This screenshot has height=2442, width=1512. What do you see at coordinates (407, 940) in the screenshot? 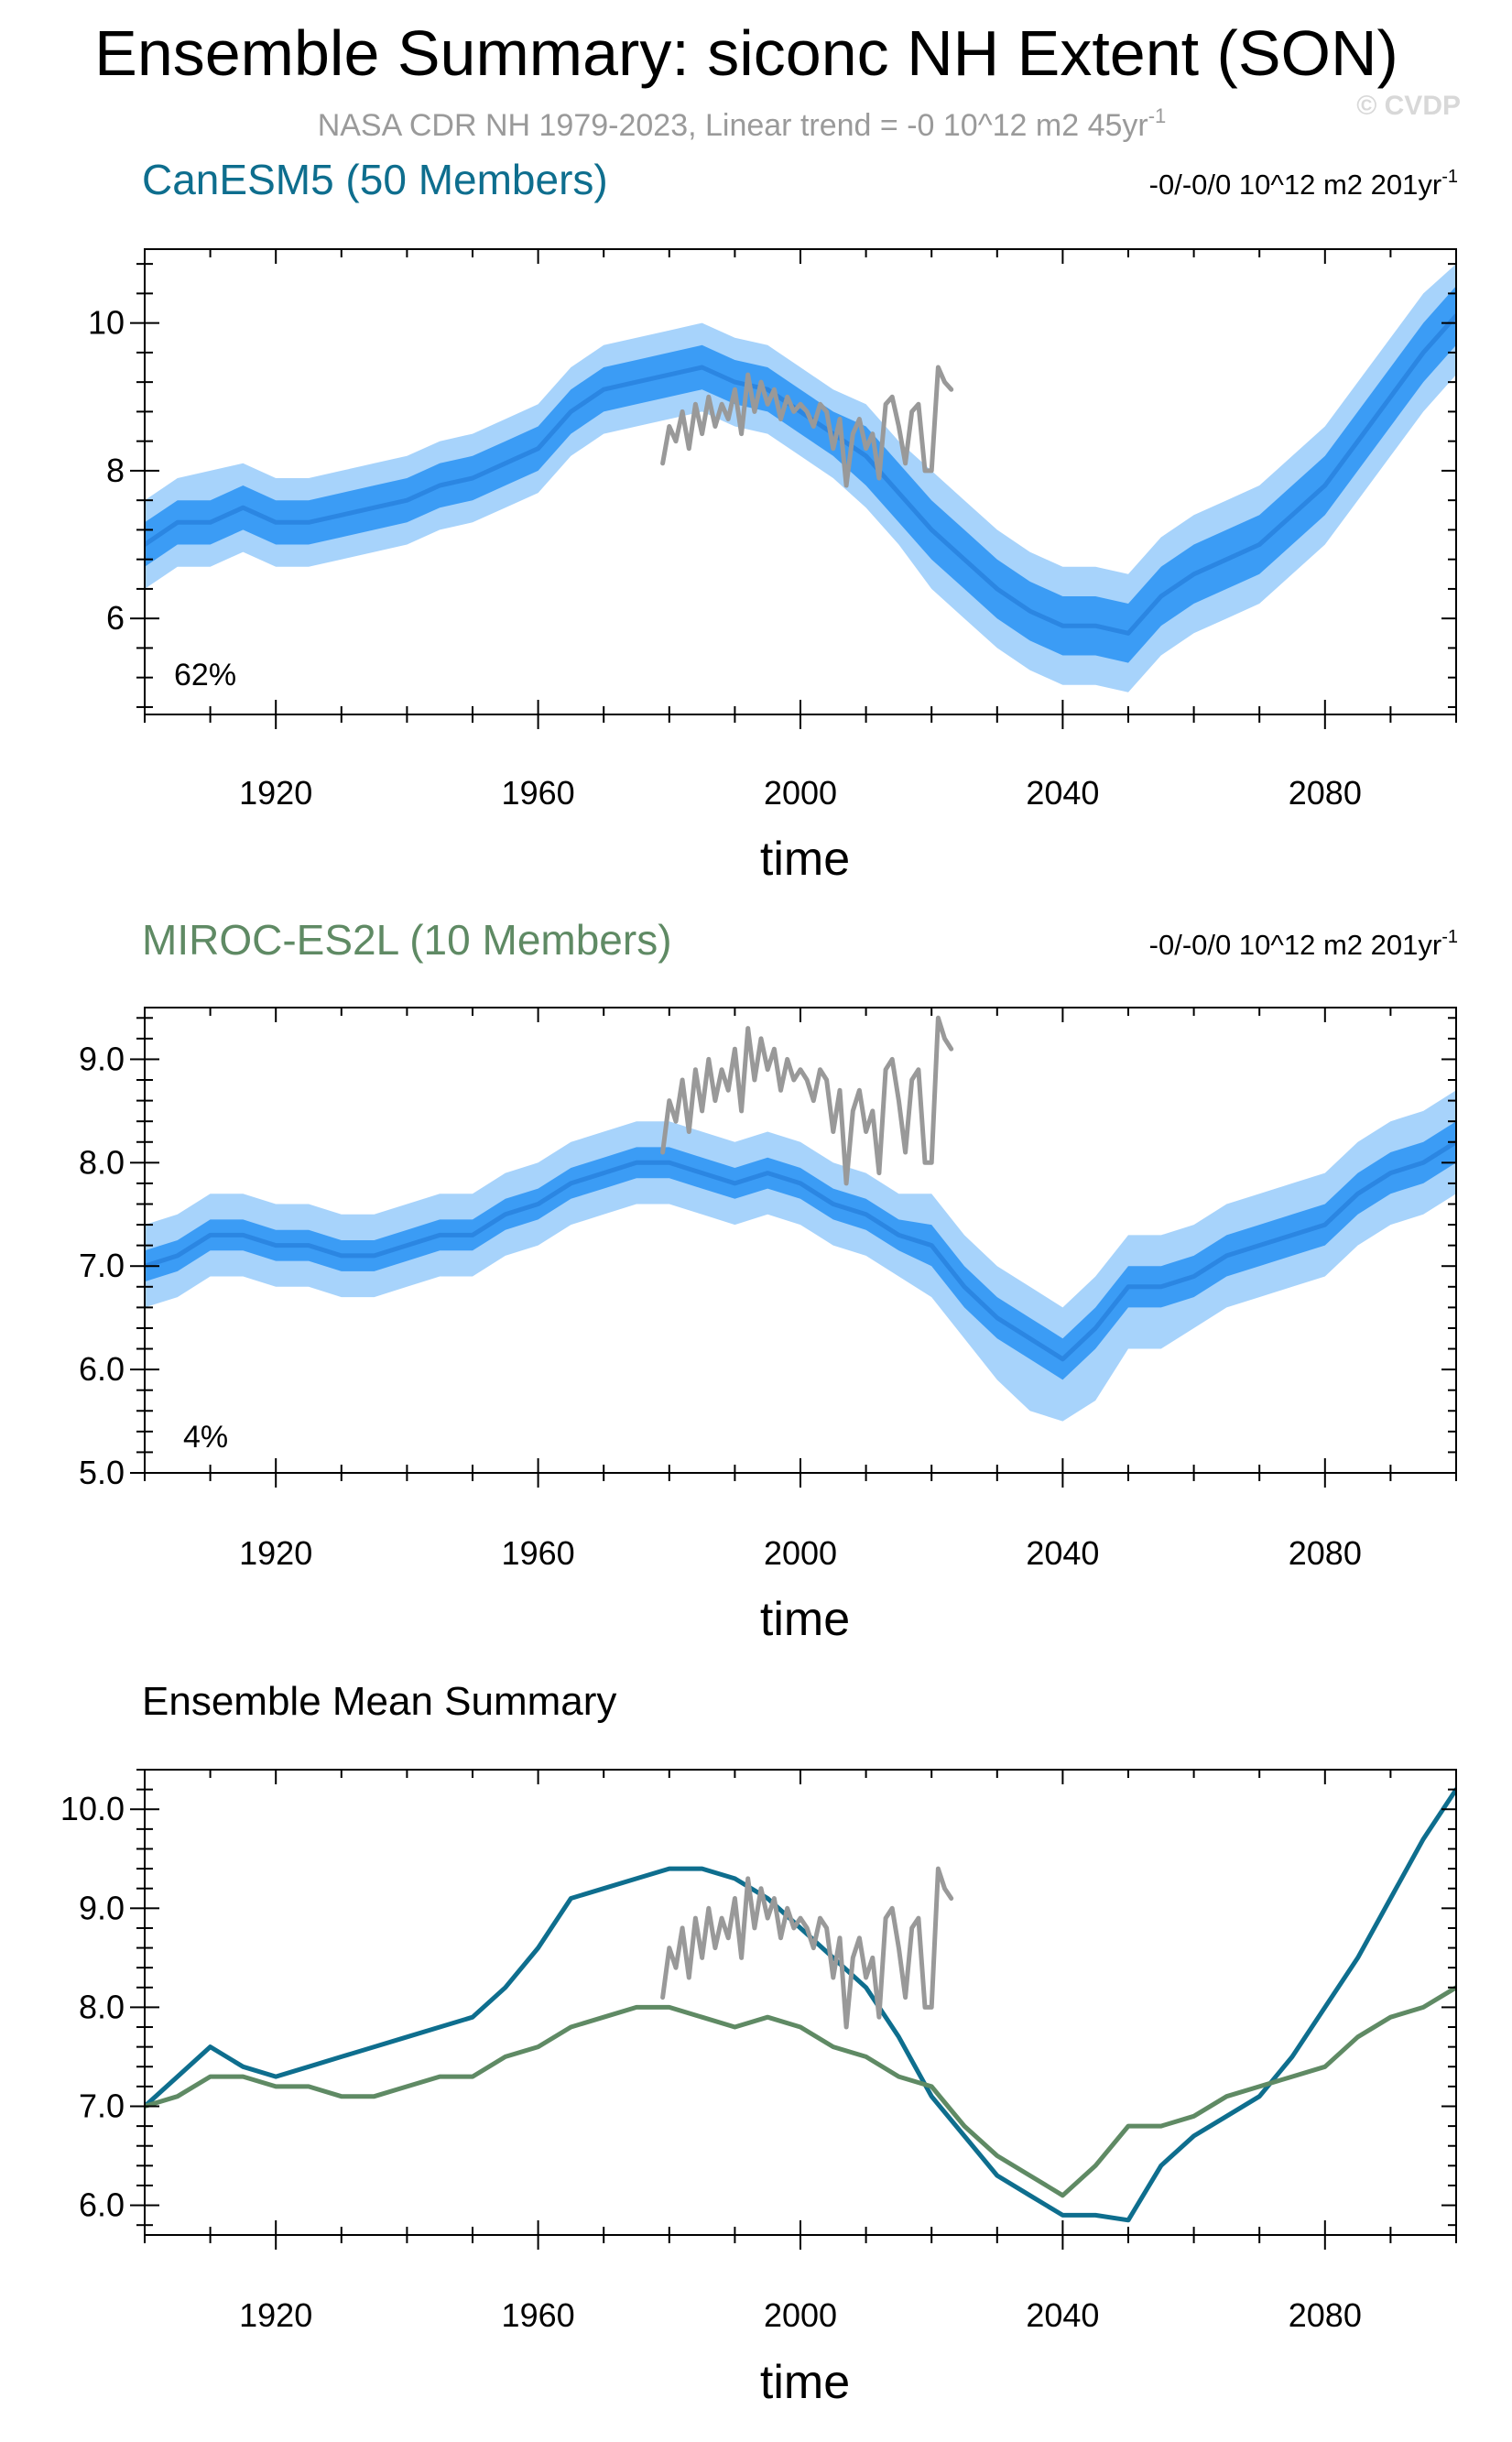
I see `panel-title: MIROC-ES2L (10 Members)` at bounding box center [407, 940].